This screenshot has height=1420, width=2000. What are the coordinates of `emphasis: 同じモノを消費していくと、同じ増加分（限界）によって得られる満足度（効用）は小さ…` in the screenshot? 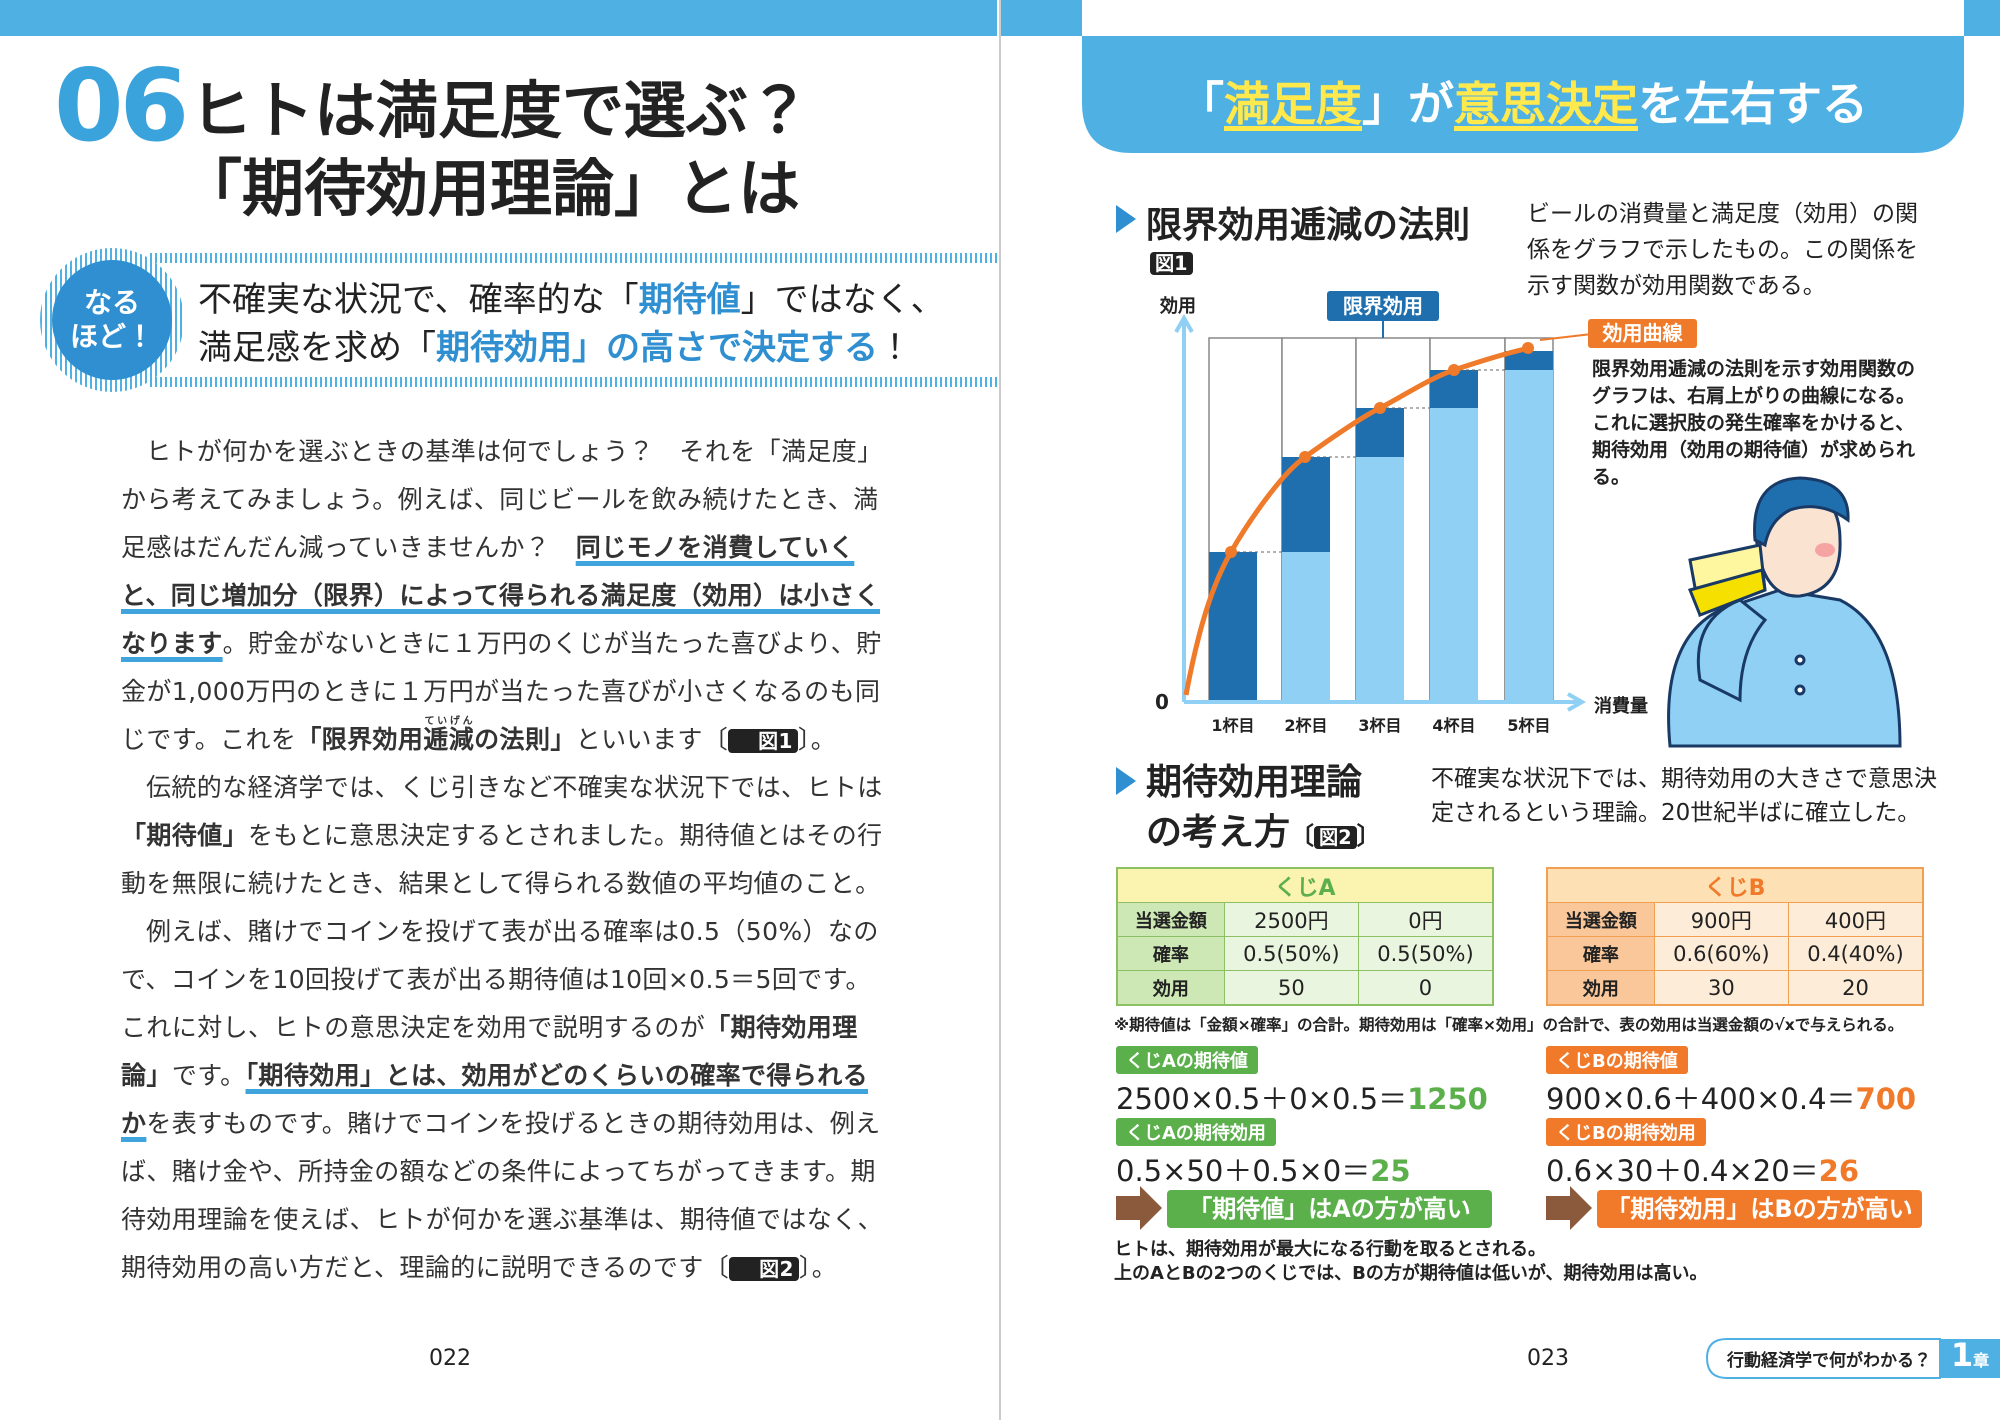 It's located at (501, 595).